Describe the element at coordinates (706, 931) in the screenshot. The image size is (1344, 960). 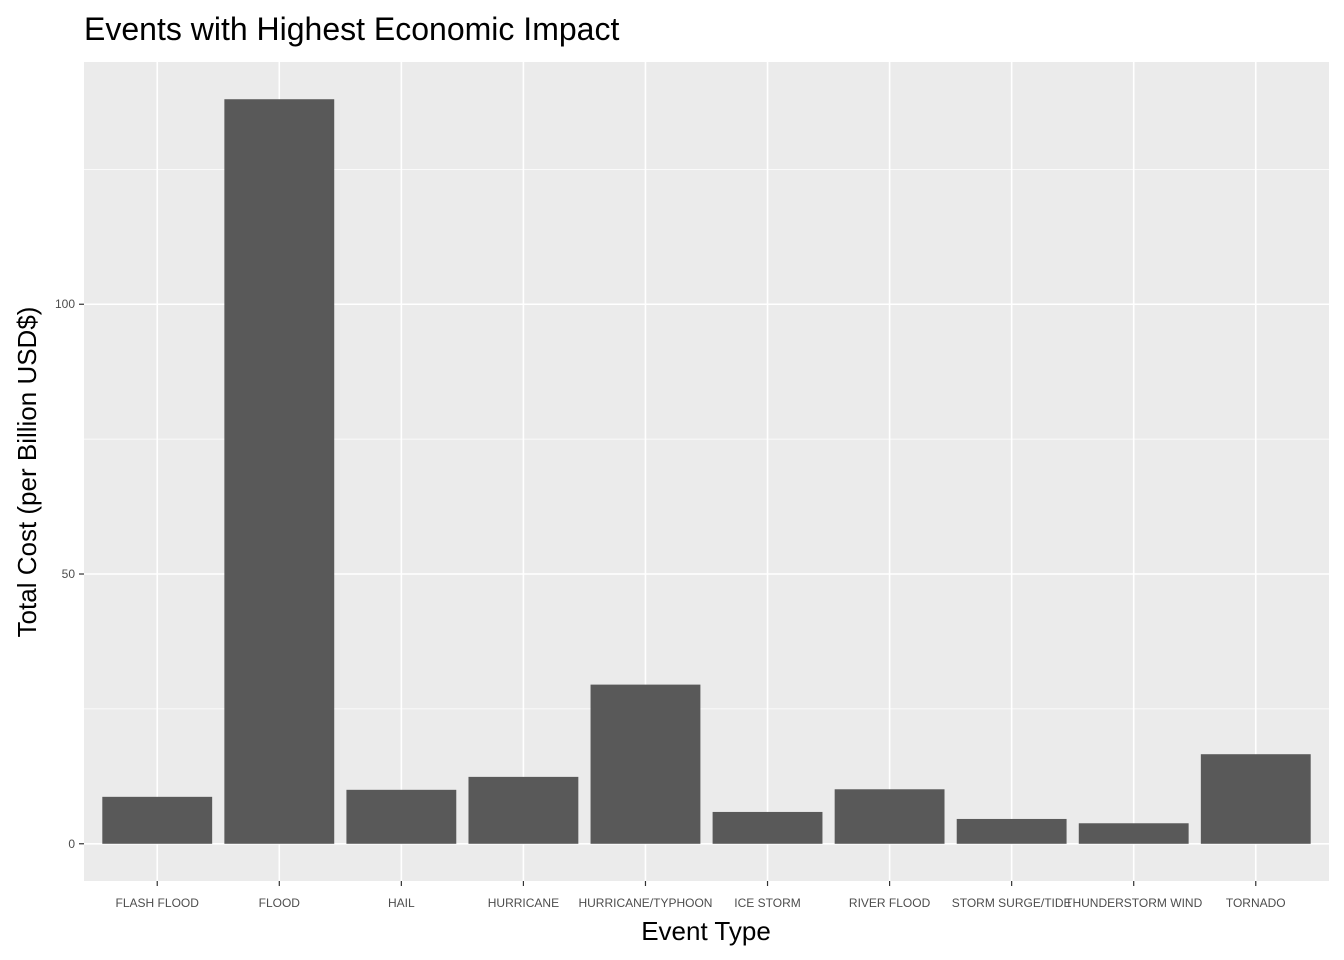
I see `x-axis-title: Event Type` at that location.